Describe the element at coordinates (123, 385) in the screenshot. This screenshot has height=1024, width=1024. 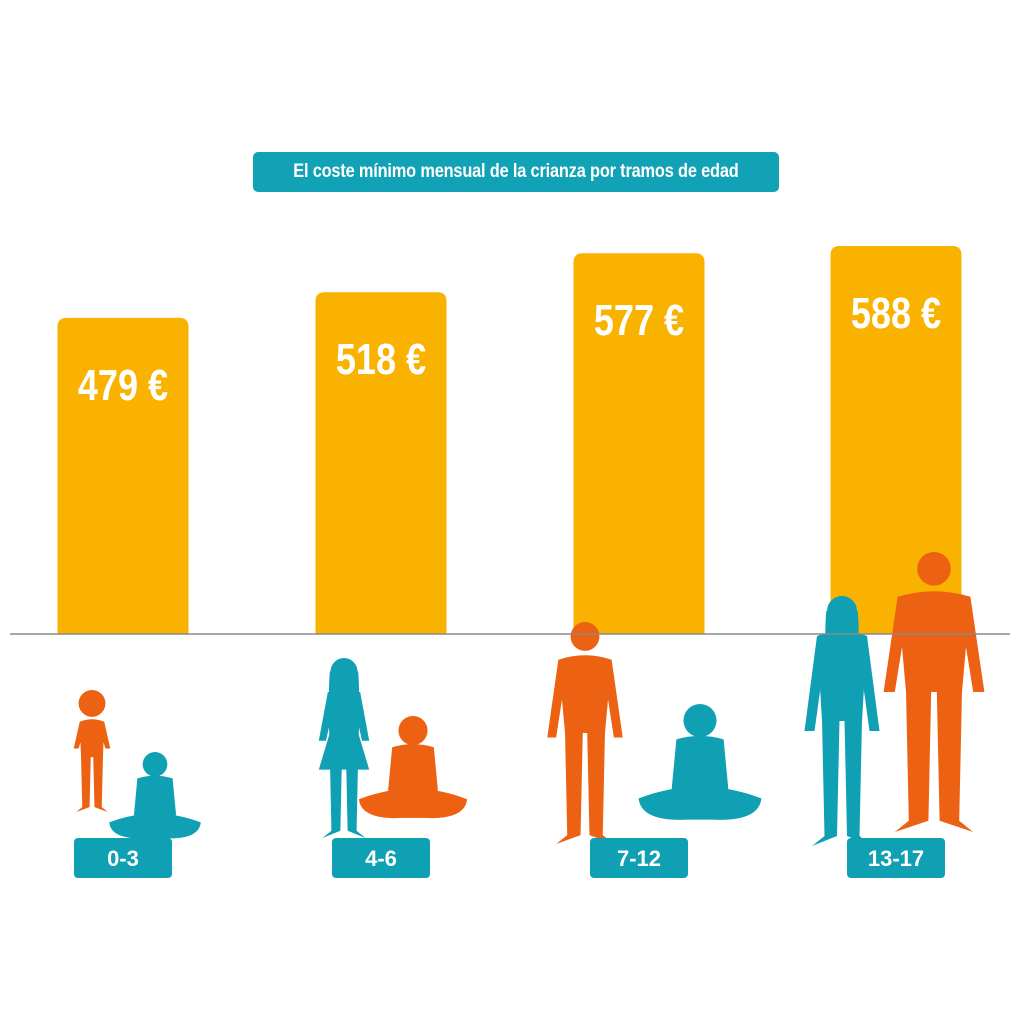
I see `bar-value-label-0-3: 479 €` at that location.